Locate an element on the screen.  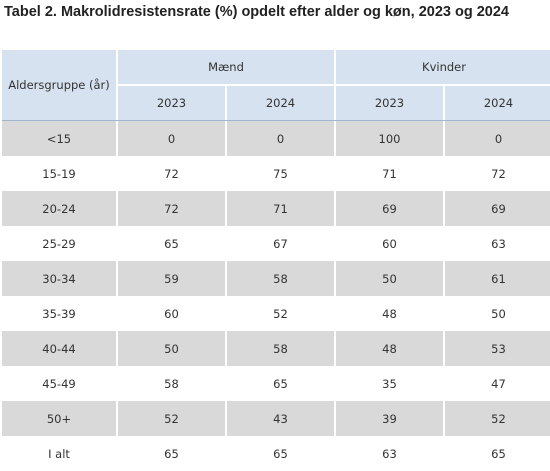
table-row: 30-34 59 58 50 61 is located at coordinates (276, 278).